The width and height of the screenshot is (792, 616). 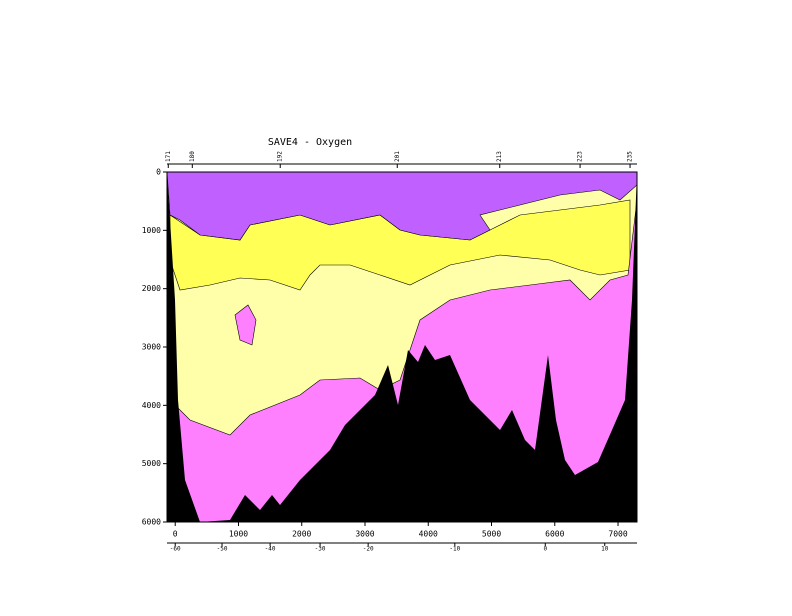 I want to click on lat-tick-label: -40, so click(x=270, y=549).